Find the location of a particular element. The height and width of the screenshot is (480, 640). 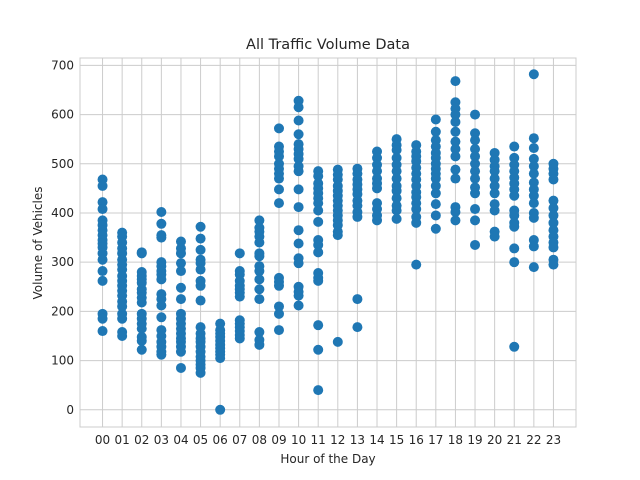

y-tick-label: 100 is located at coordinates (62, 361).